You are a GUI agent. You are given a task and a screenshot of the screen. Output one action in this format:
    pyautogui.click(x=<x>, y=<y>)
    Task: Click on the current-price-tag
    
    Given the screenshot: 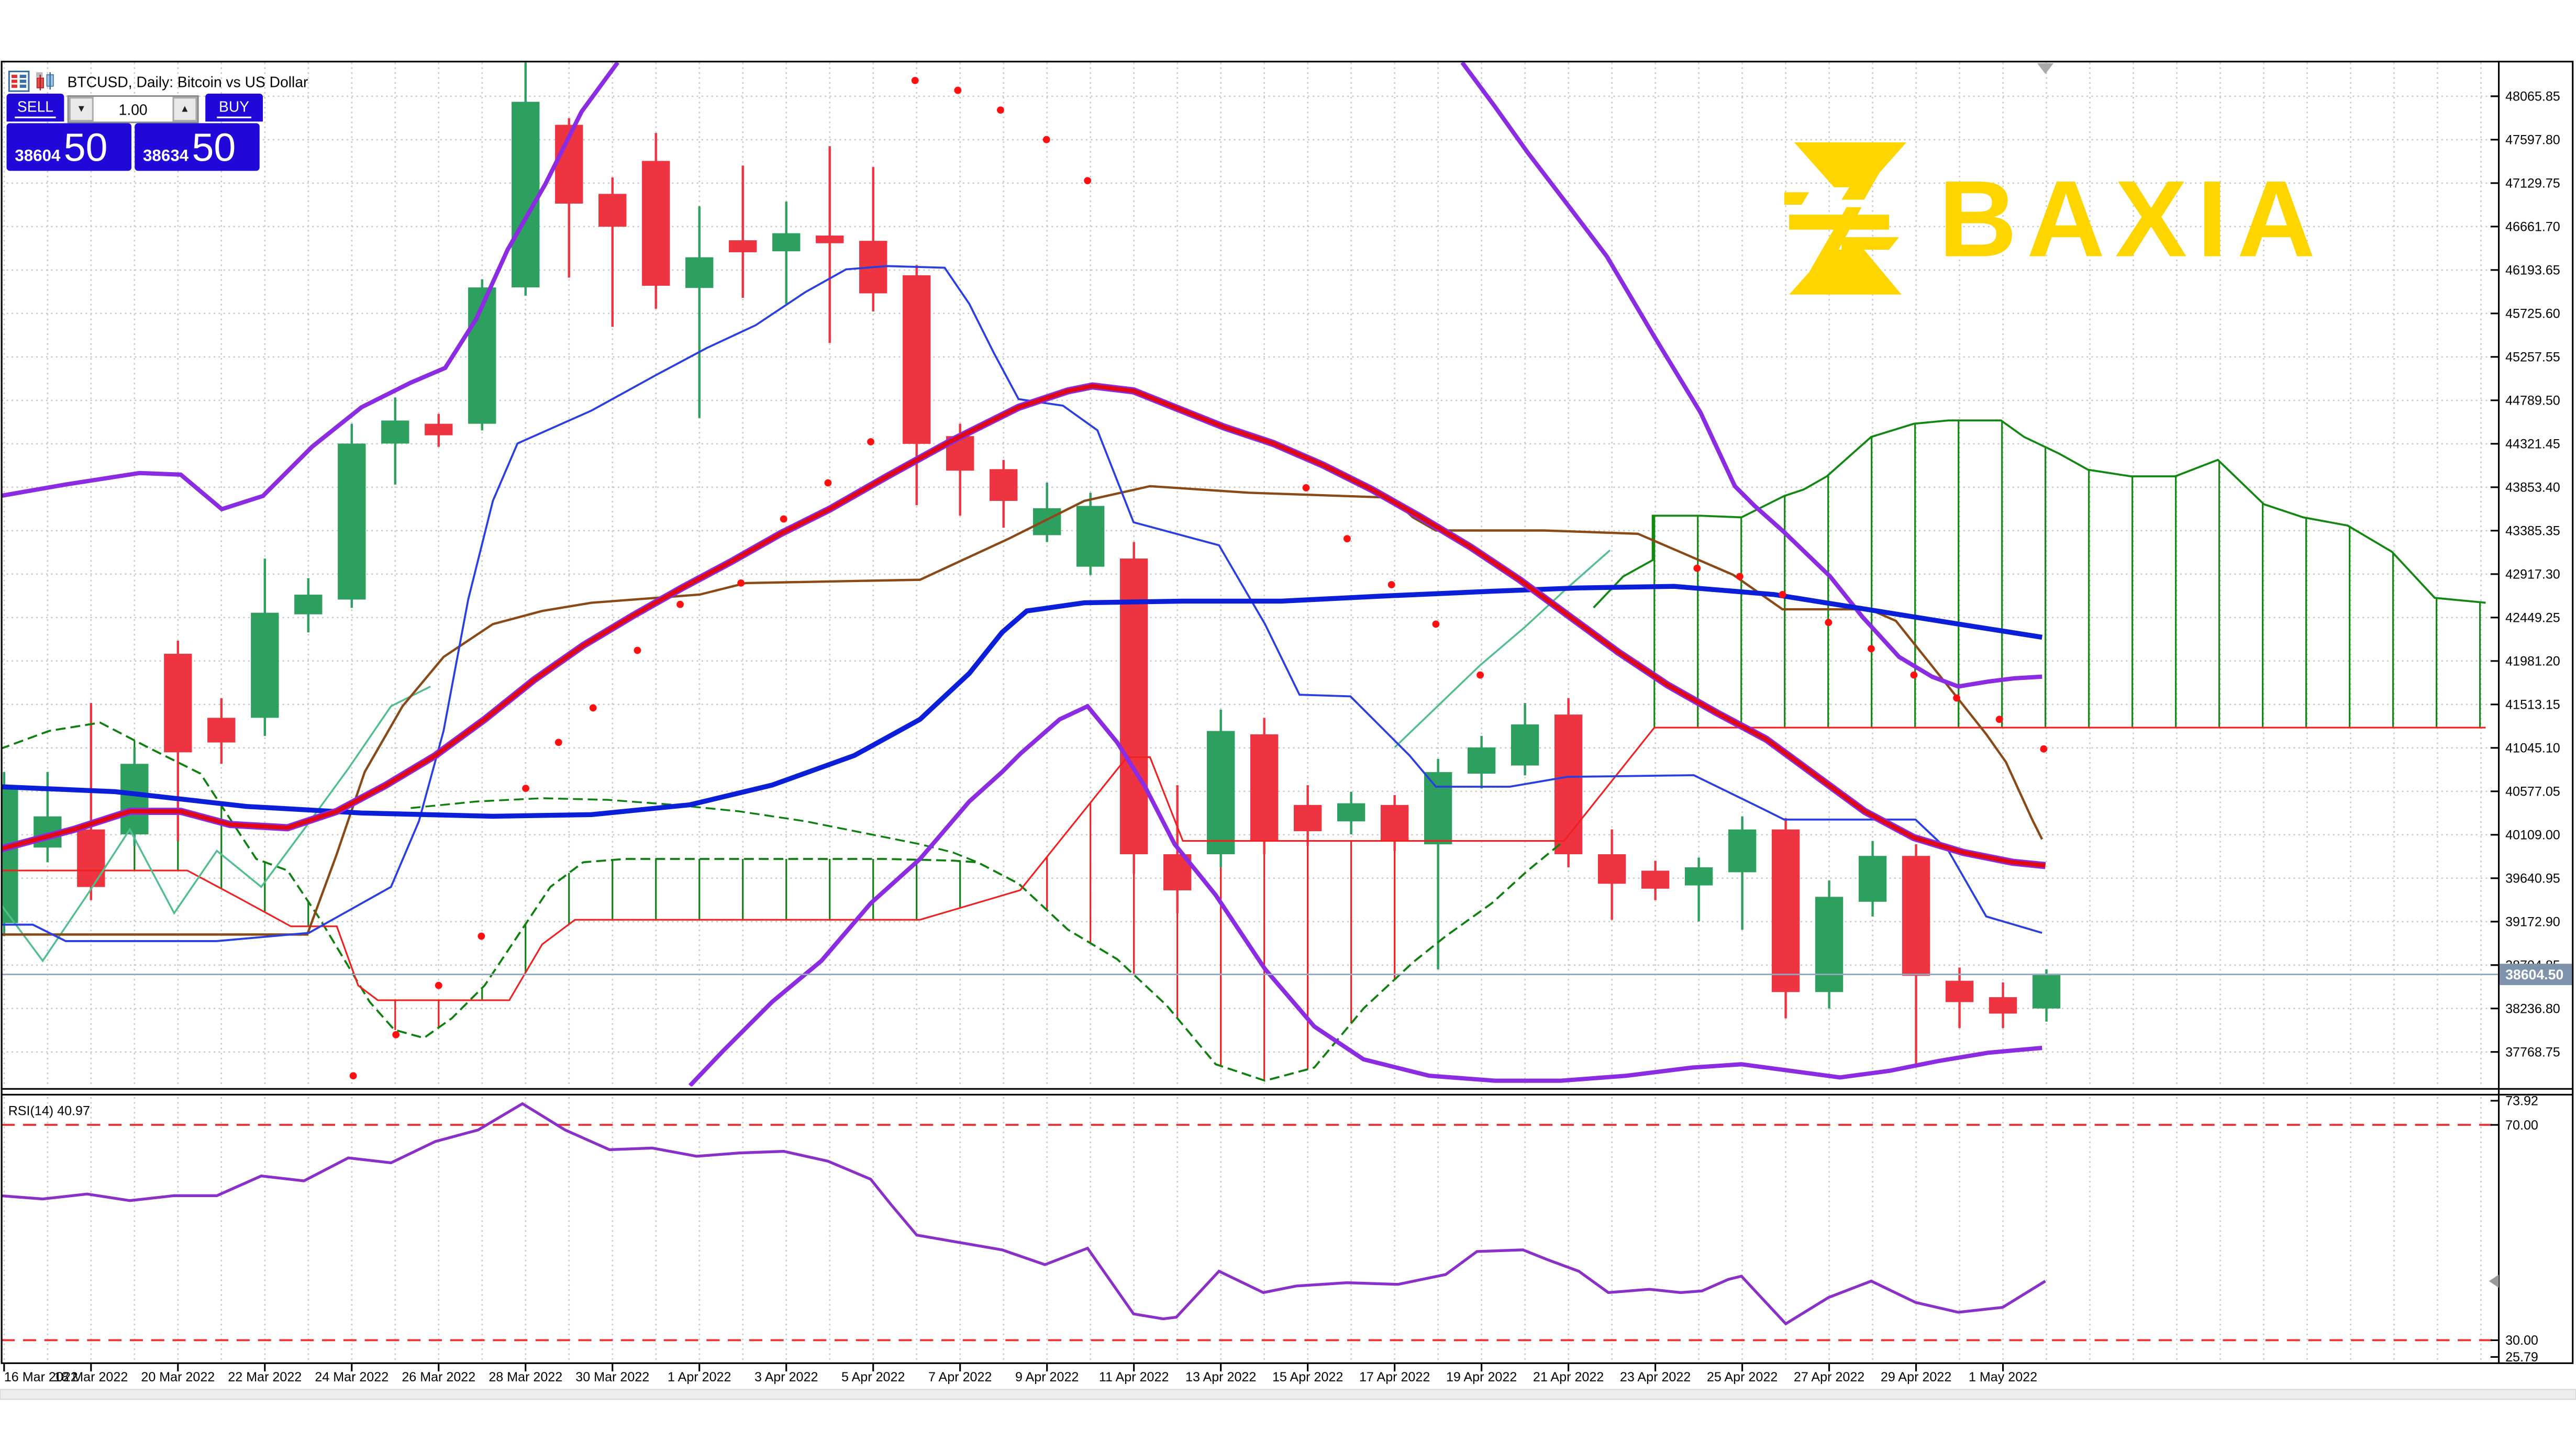 What is the action you would take?
    pyautogui.click(x=2536, y=974)
    